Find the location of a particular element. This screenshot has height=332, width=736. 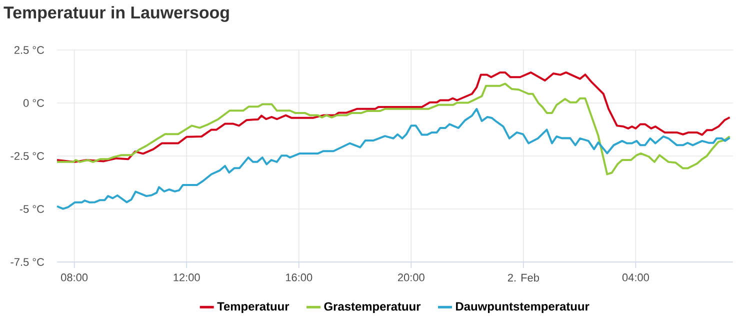

x-tick-label: 20:00 is located at coordinates (411, 278).